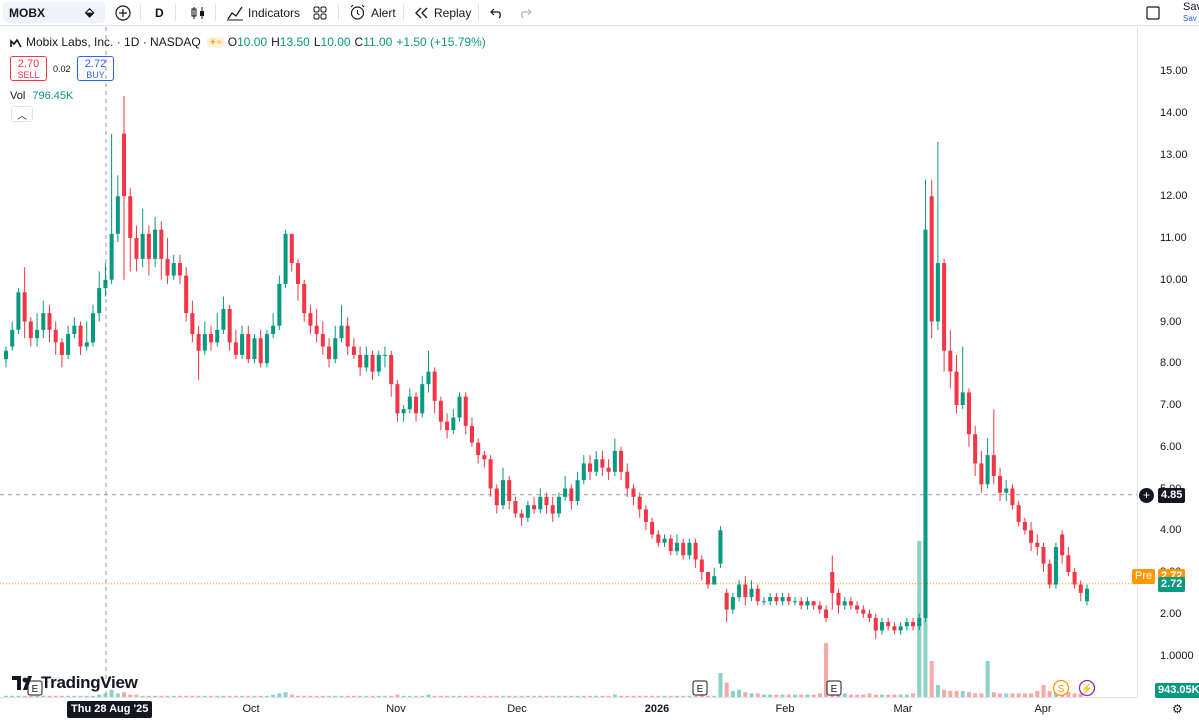 This screenshot has width=1199, height=720. I want to click on crosshair-date-text: Thu 28 Aug '25, so click(110, 709).